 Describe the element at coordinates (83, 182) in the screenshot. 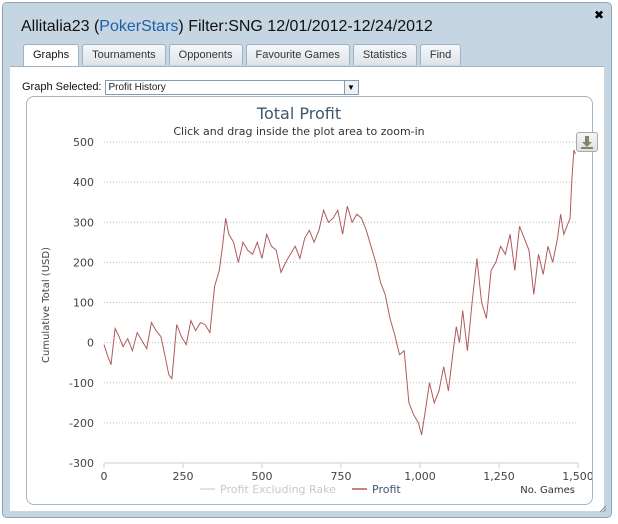

I see `y-tick-label: 400` at that location.